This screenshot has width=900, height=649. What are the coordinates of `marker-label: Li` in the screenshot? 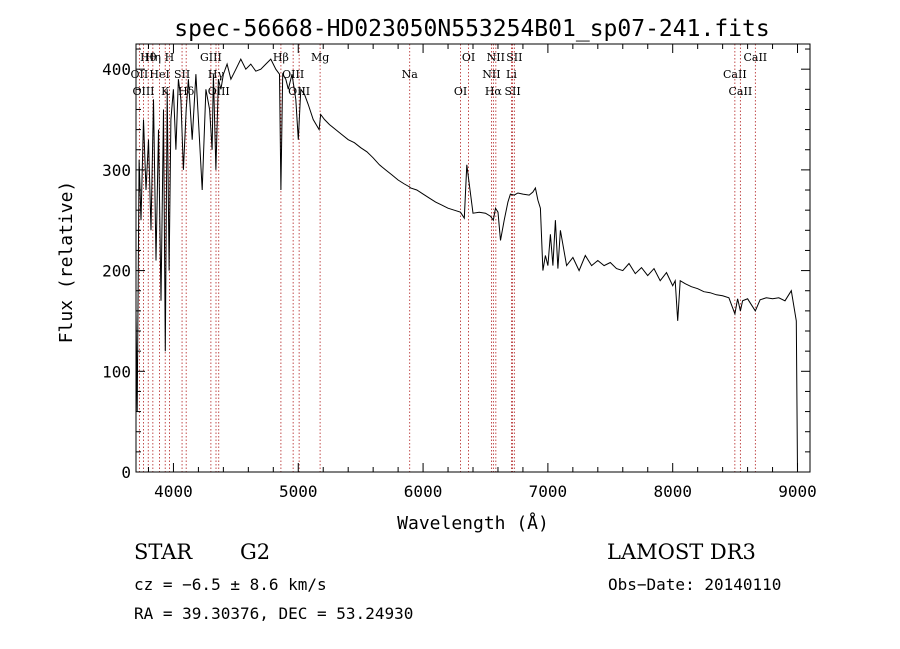 It's located at (511, 74).